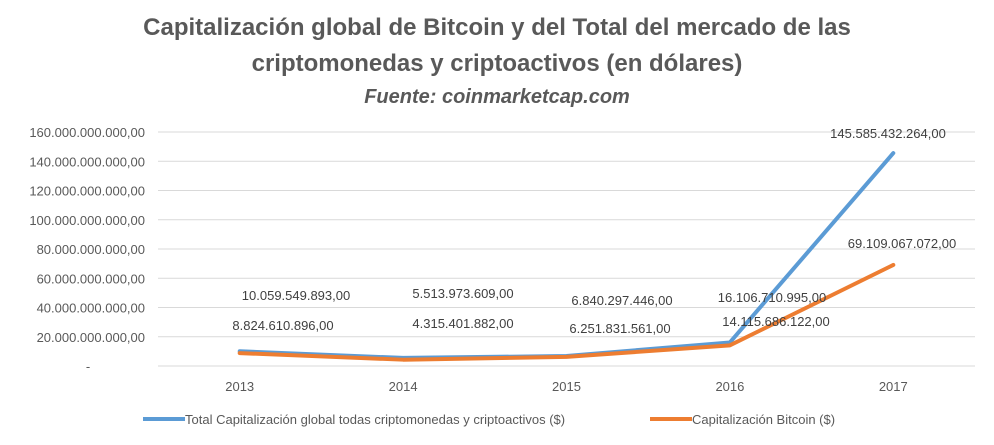 Image resolution: width=994 pixels, height=445 pixels. Describe the element at coordinates (296, 295) in the screenshot. I see `data-label: 10.059.549.893,00` at that location.